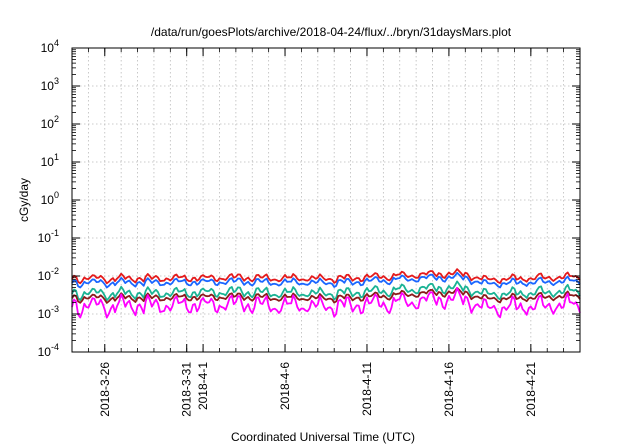 Image resolution: width=640 pixels, height=448 pixels. I want to click on y-tick-label: 10⁴, so click(50, 46).